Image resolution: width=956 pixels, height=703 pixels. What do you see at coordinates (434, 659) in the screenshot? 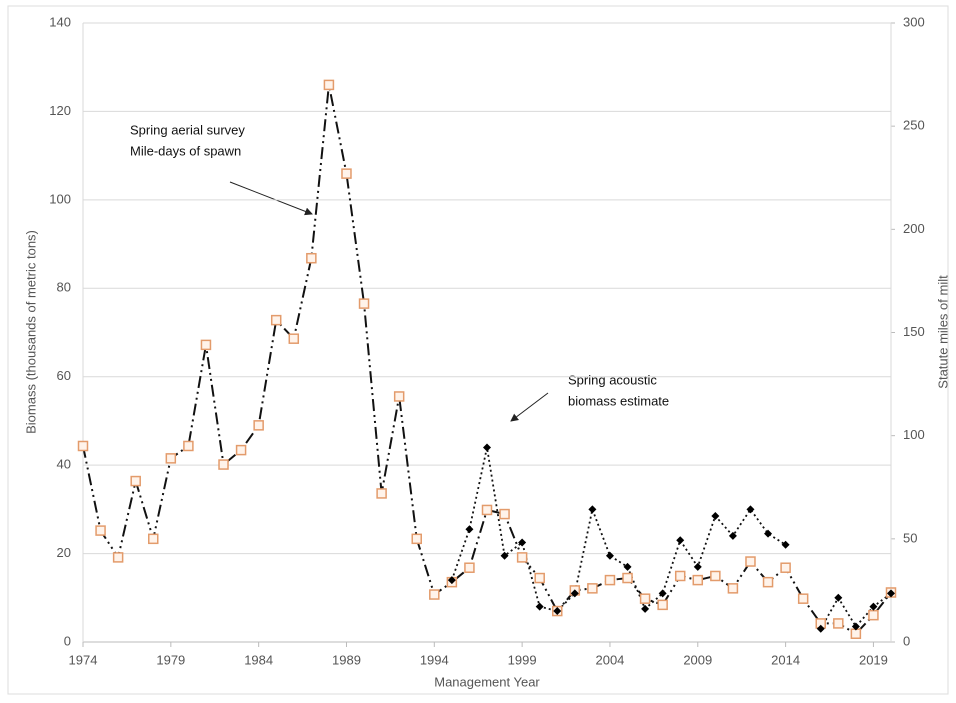
I see `x-tick-label: 1994` at bounding box center [434, 659].